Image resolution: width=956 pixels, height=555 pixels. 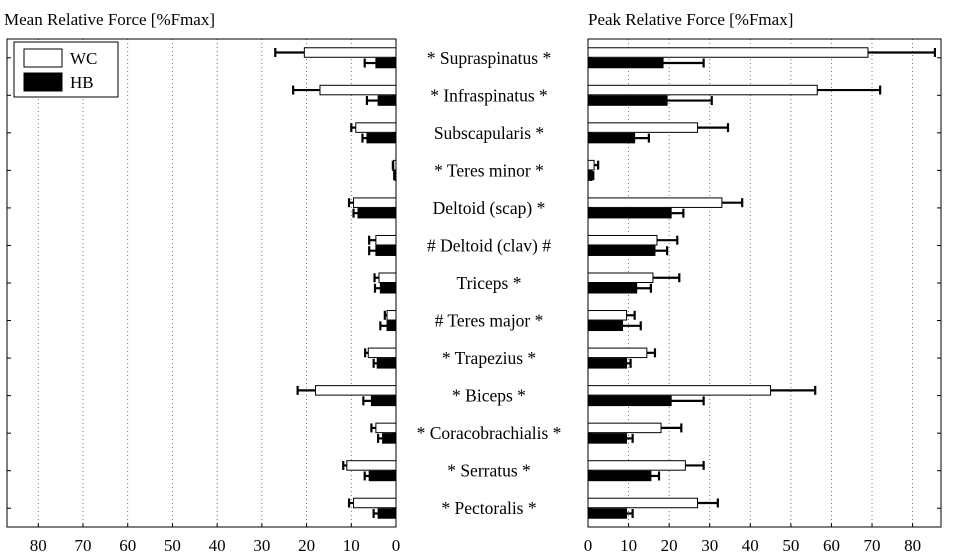 I want to click on category-label: * Biceps *, so click(x=489, y=396).